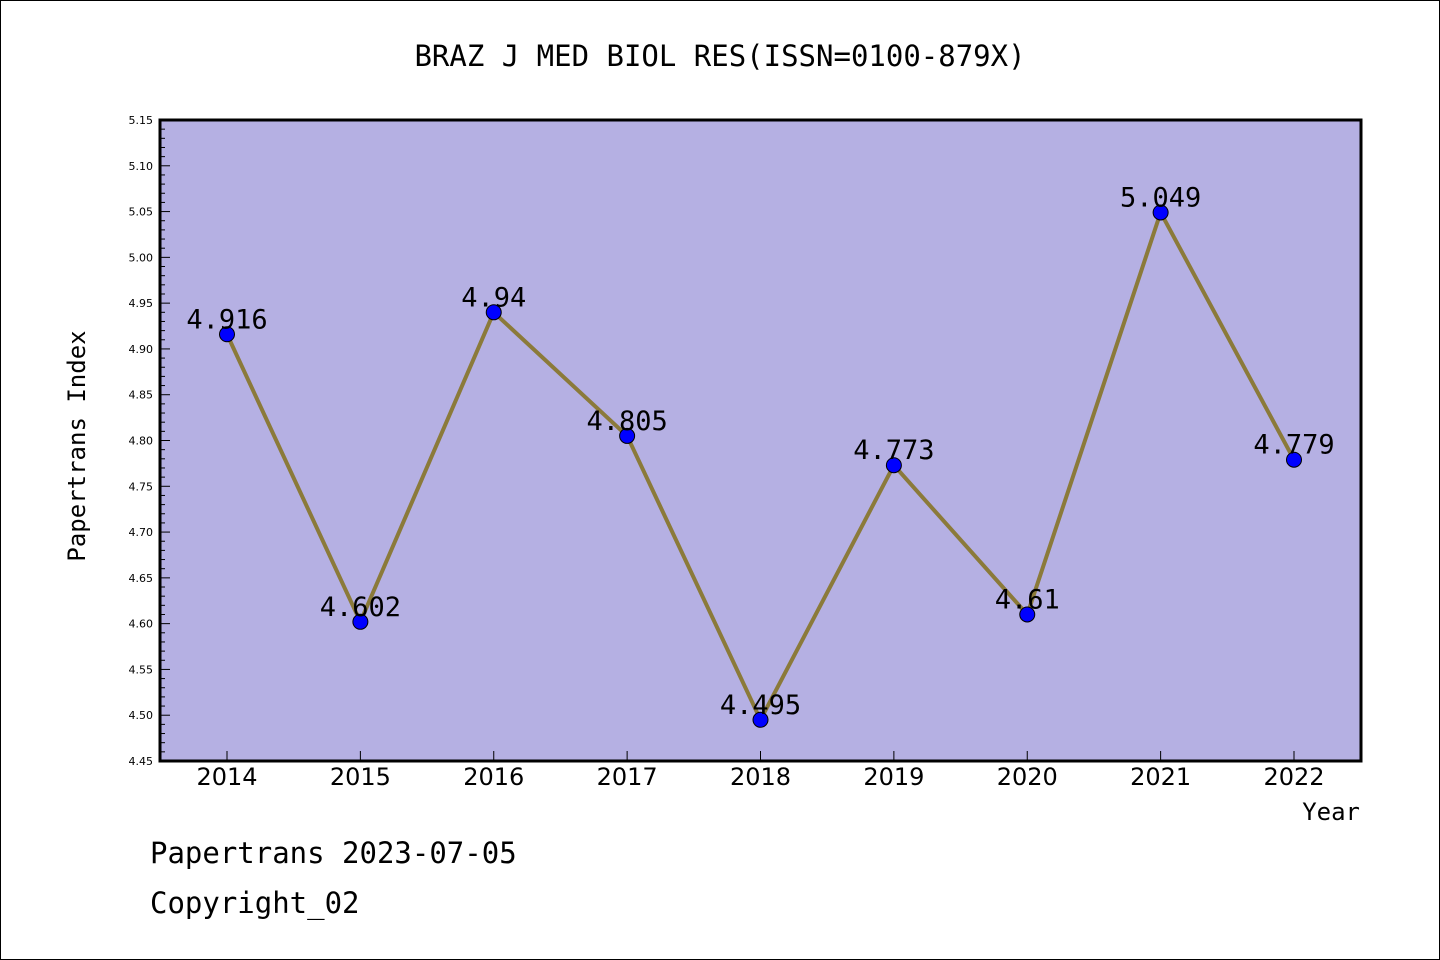 The image size is (1440, 960). What do you see at coordinates (760, 777) in the screenshot?
I see `x-tick-label: 2018` at bounding box center [760, 777].